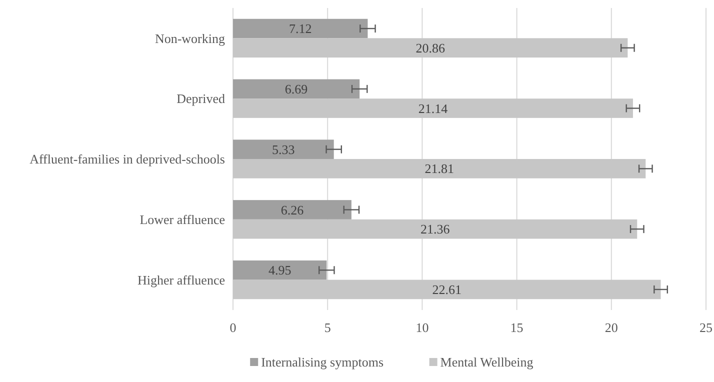 The image size is (714, 382). What do you see at coordinates (182, 280) in the screenshot?
I see `y-tick-label: Higher affluence` at bounding box center [182, 280].